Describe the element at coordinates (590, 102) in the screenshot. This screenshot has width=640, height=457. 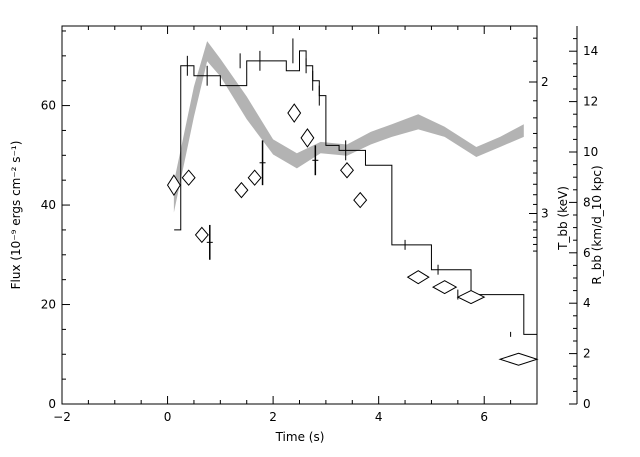
I see `radius-tick-label: 12` at that location.